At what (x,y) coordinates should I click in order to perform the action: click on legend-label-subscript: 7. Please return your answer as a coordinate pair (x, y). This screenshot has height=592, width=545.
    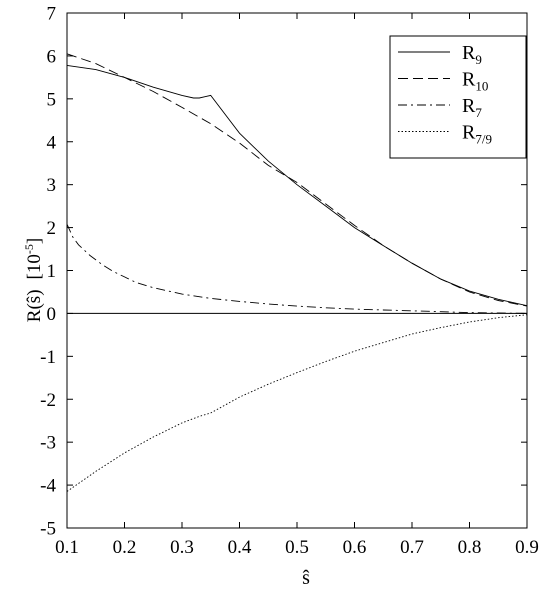
    Looking at the image, I should click on (478, 112).